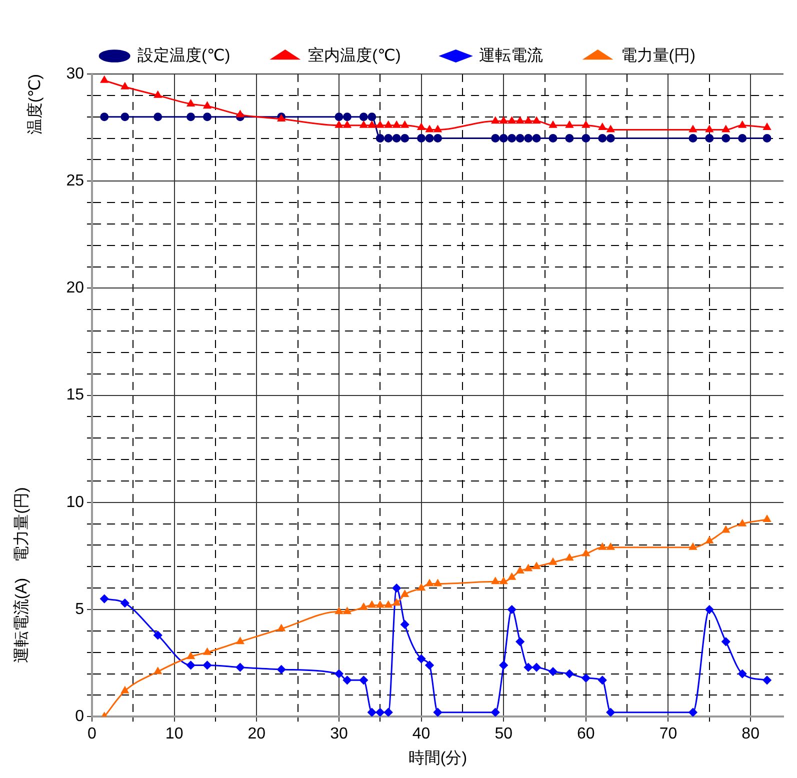 Image resolution: width=797 pixels, height=778 pixels. What do you see at coordinates (75, 502) in the screenshot?
I see `y-tick-label: 10` at bounding box center [75, 502].